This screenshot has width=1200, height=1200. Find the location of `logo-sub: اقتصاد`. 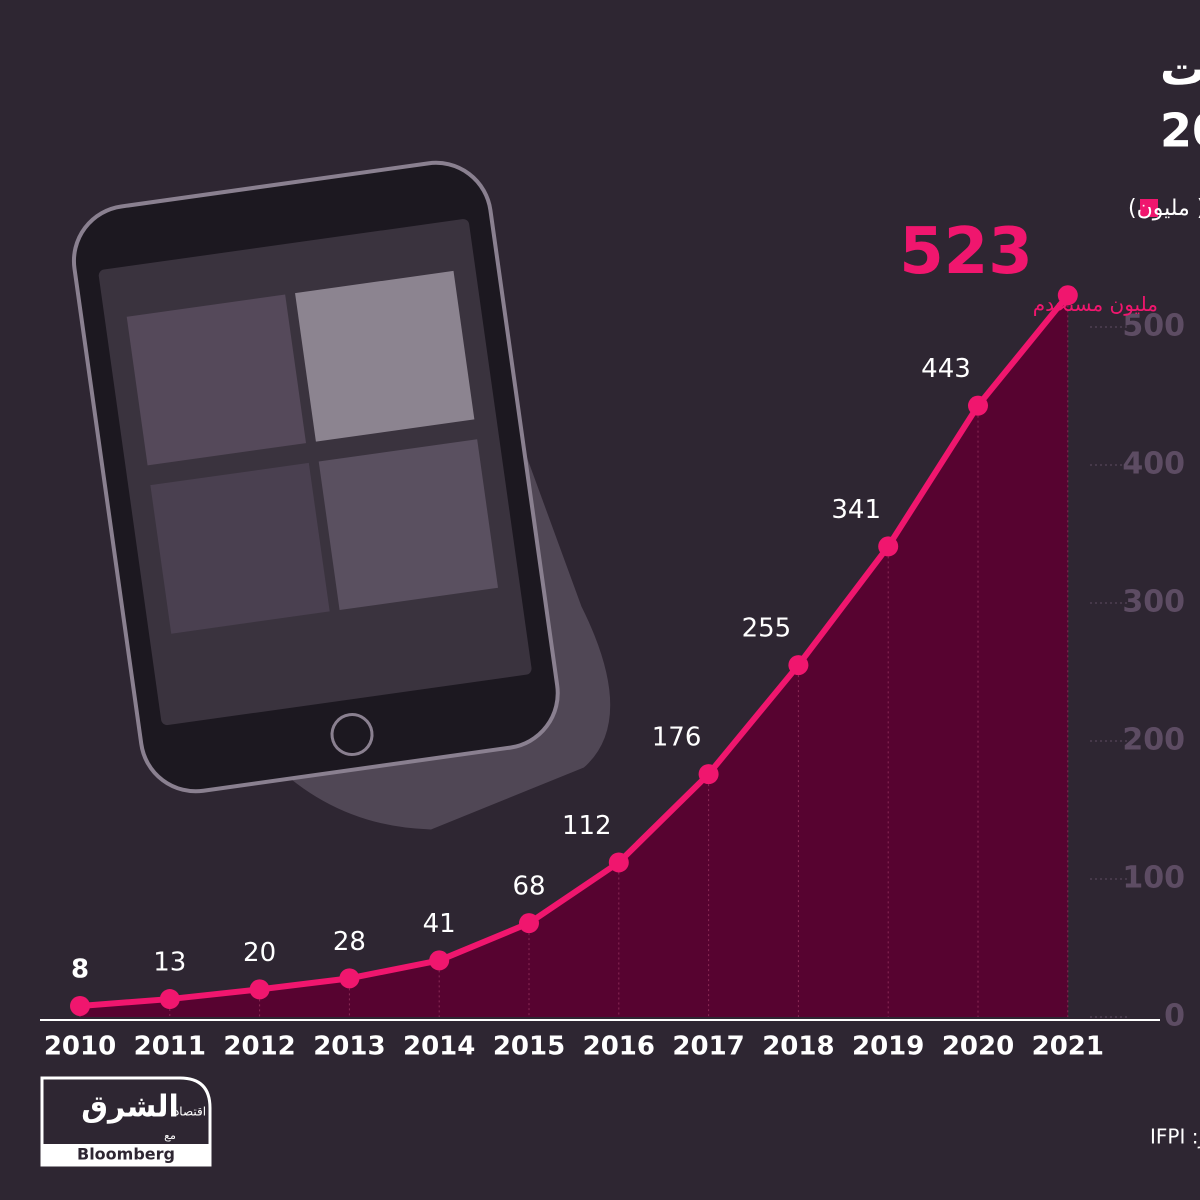

logo-sub: اقتصاد is located at coordinates (190, 1112).